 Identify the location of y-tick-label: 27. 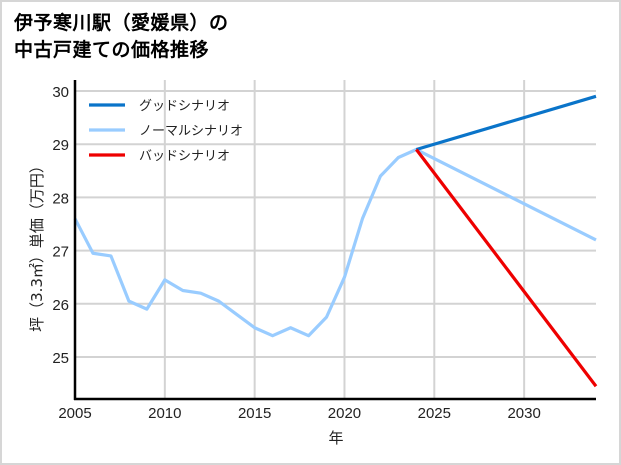
(60, 252).